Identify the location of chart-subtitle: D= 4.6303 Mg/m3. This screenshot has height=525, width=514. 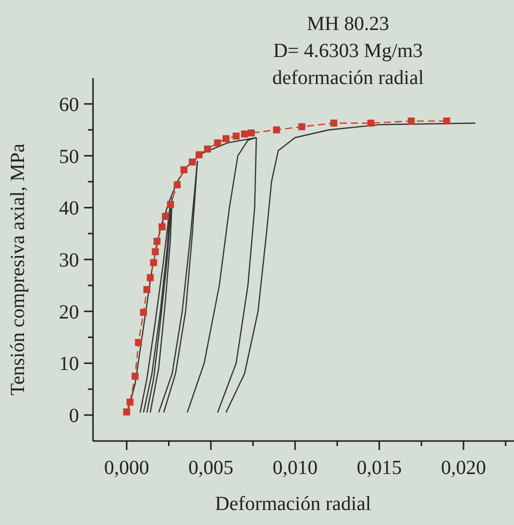
(348, 51).